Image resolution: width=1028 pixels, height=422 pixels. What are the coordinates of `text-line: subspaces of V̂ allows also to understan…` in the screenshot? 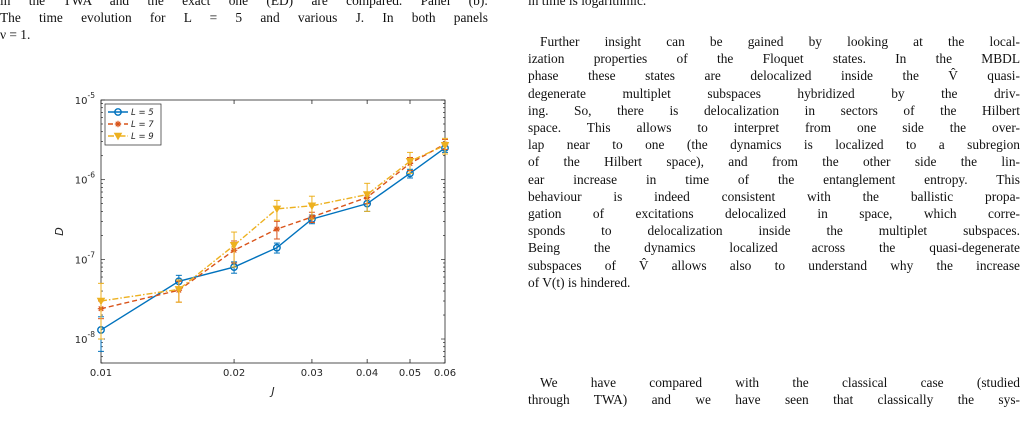 It's located at (774, 265).